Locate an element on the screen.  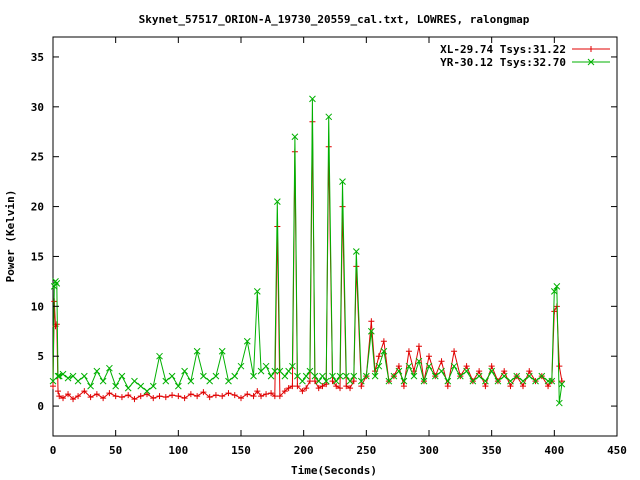
x-tick-label: 350 is located at coordinates (492, 450).